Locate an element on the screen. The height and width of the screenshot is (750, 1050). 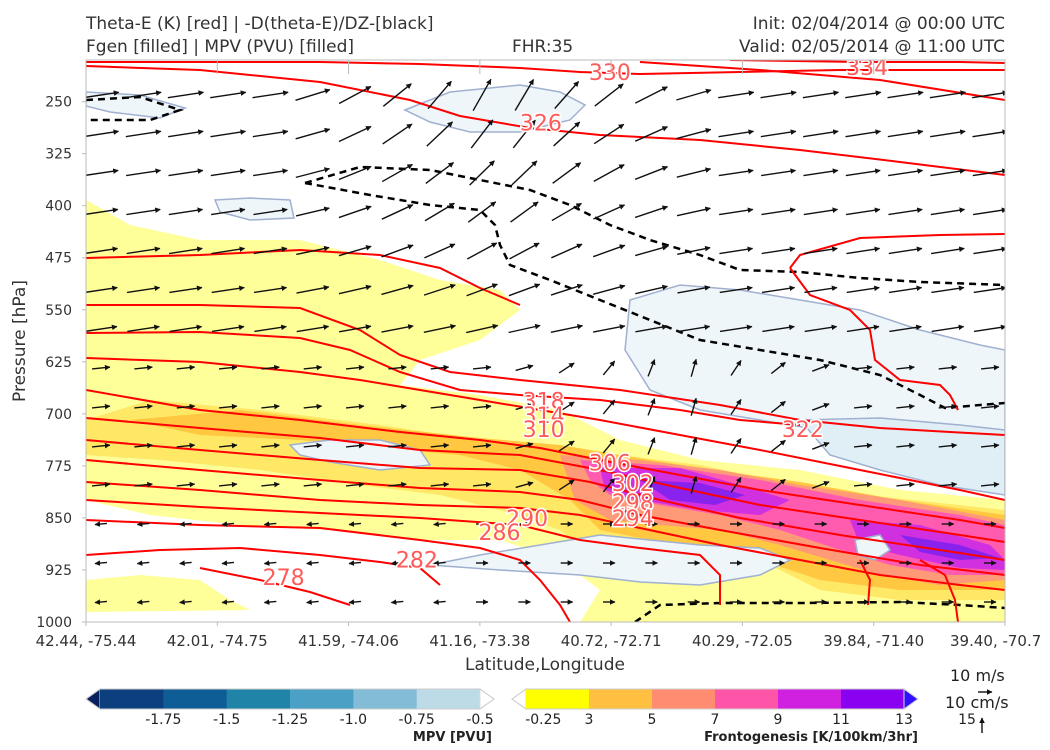
theta-e-label: 298 is located at coordinates (633, 503).